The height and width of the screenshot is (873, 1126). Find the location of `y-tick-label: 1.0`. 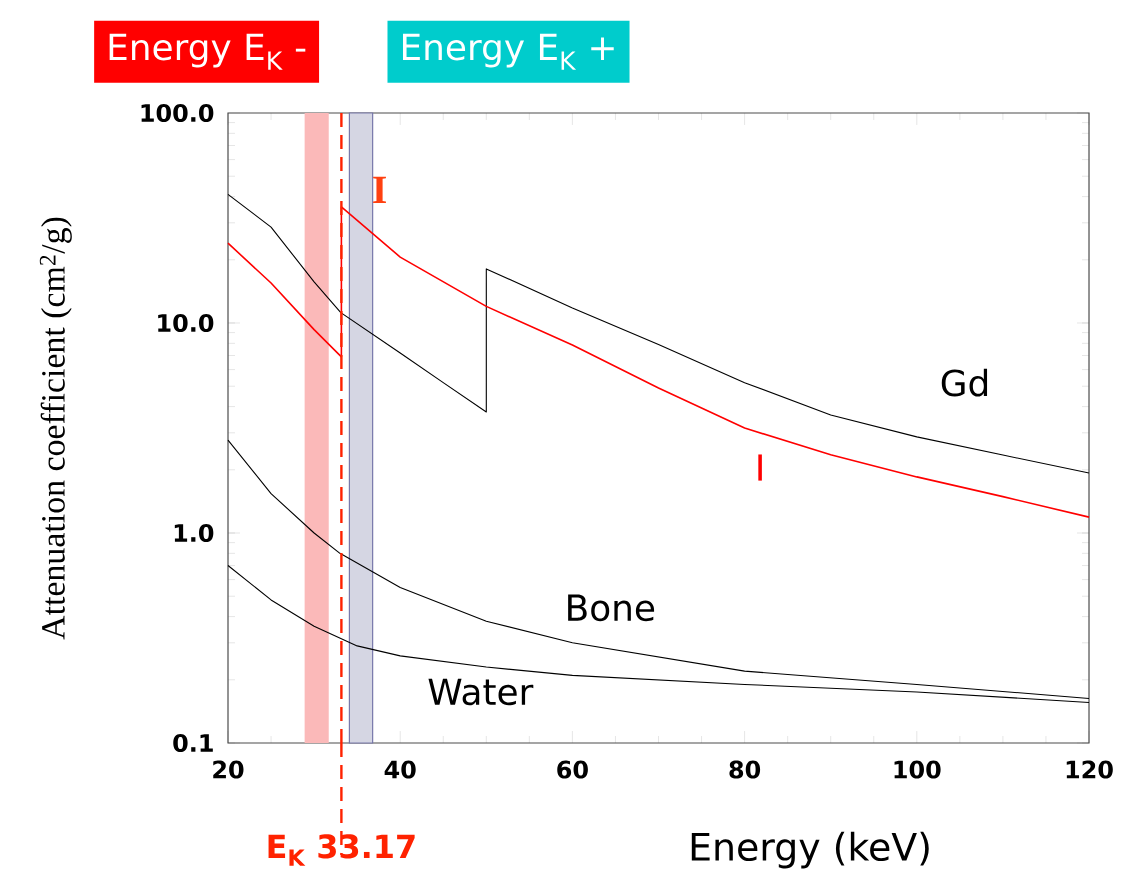

y-tick-label: 1.0 is located at coordinates (194, 533).